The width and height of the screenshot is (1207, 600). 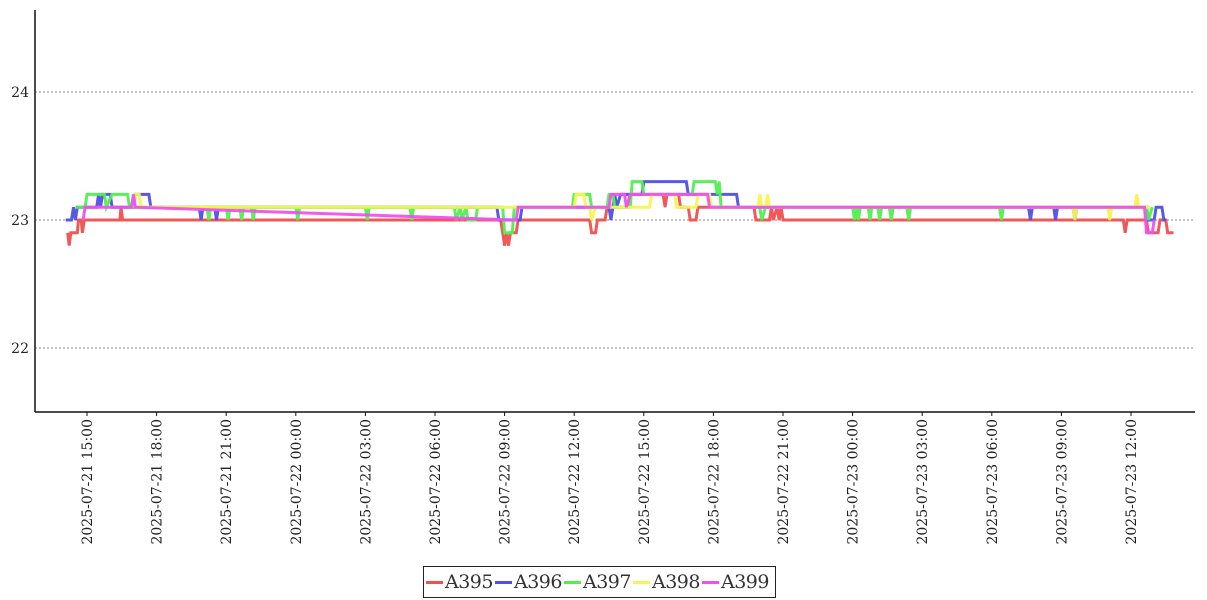 What do you see at coordinates (297, 482) in the screenshot?
I see `x-tick-label: 2025-07-22 00:00` at bounding box center [297, 482].